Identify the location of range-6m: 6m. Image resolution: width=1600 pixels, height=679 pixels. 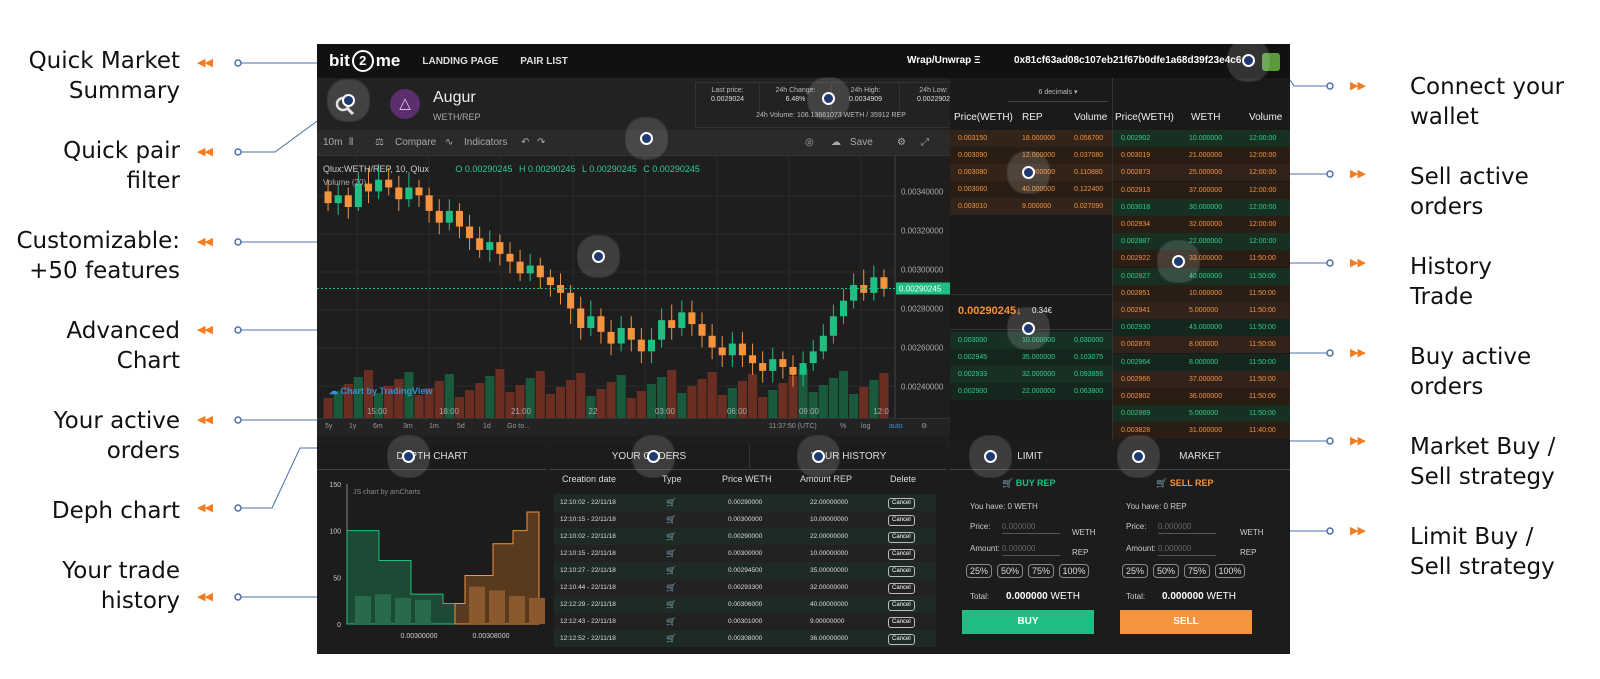
(378, 426).